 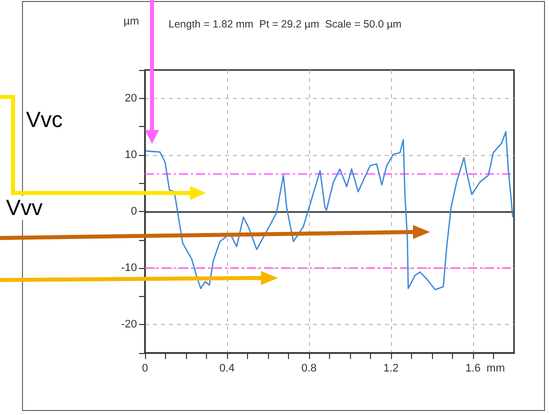 I want to click on y-tick-label: -20, so click(x=129, y=324).